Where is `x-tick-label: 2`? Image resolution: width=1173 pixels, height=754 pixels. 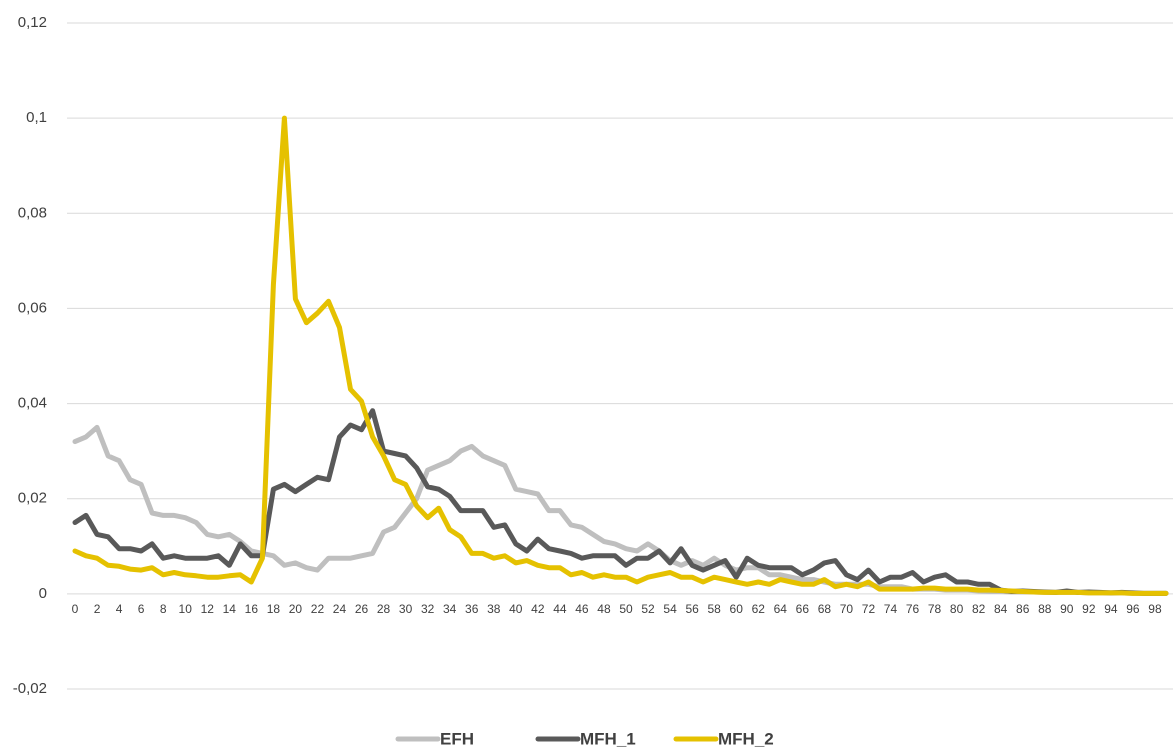
x-tick-label: 2 is located at coordinates (97, 609).